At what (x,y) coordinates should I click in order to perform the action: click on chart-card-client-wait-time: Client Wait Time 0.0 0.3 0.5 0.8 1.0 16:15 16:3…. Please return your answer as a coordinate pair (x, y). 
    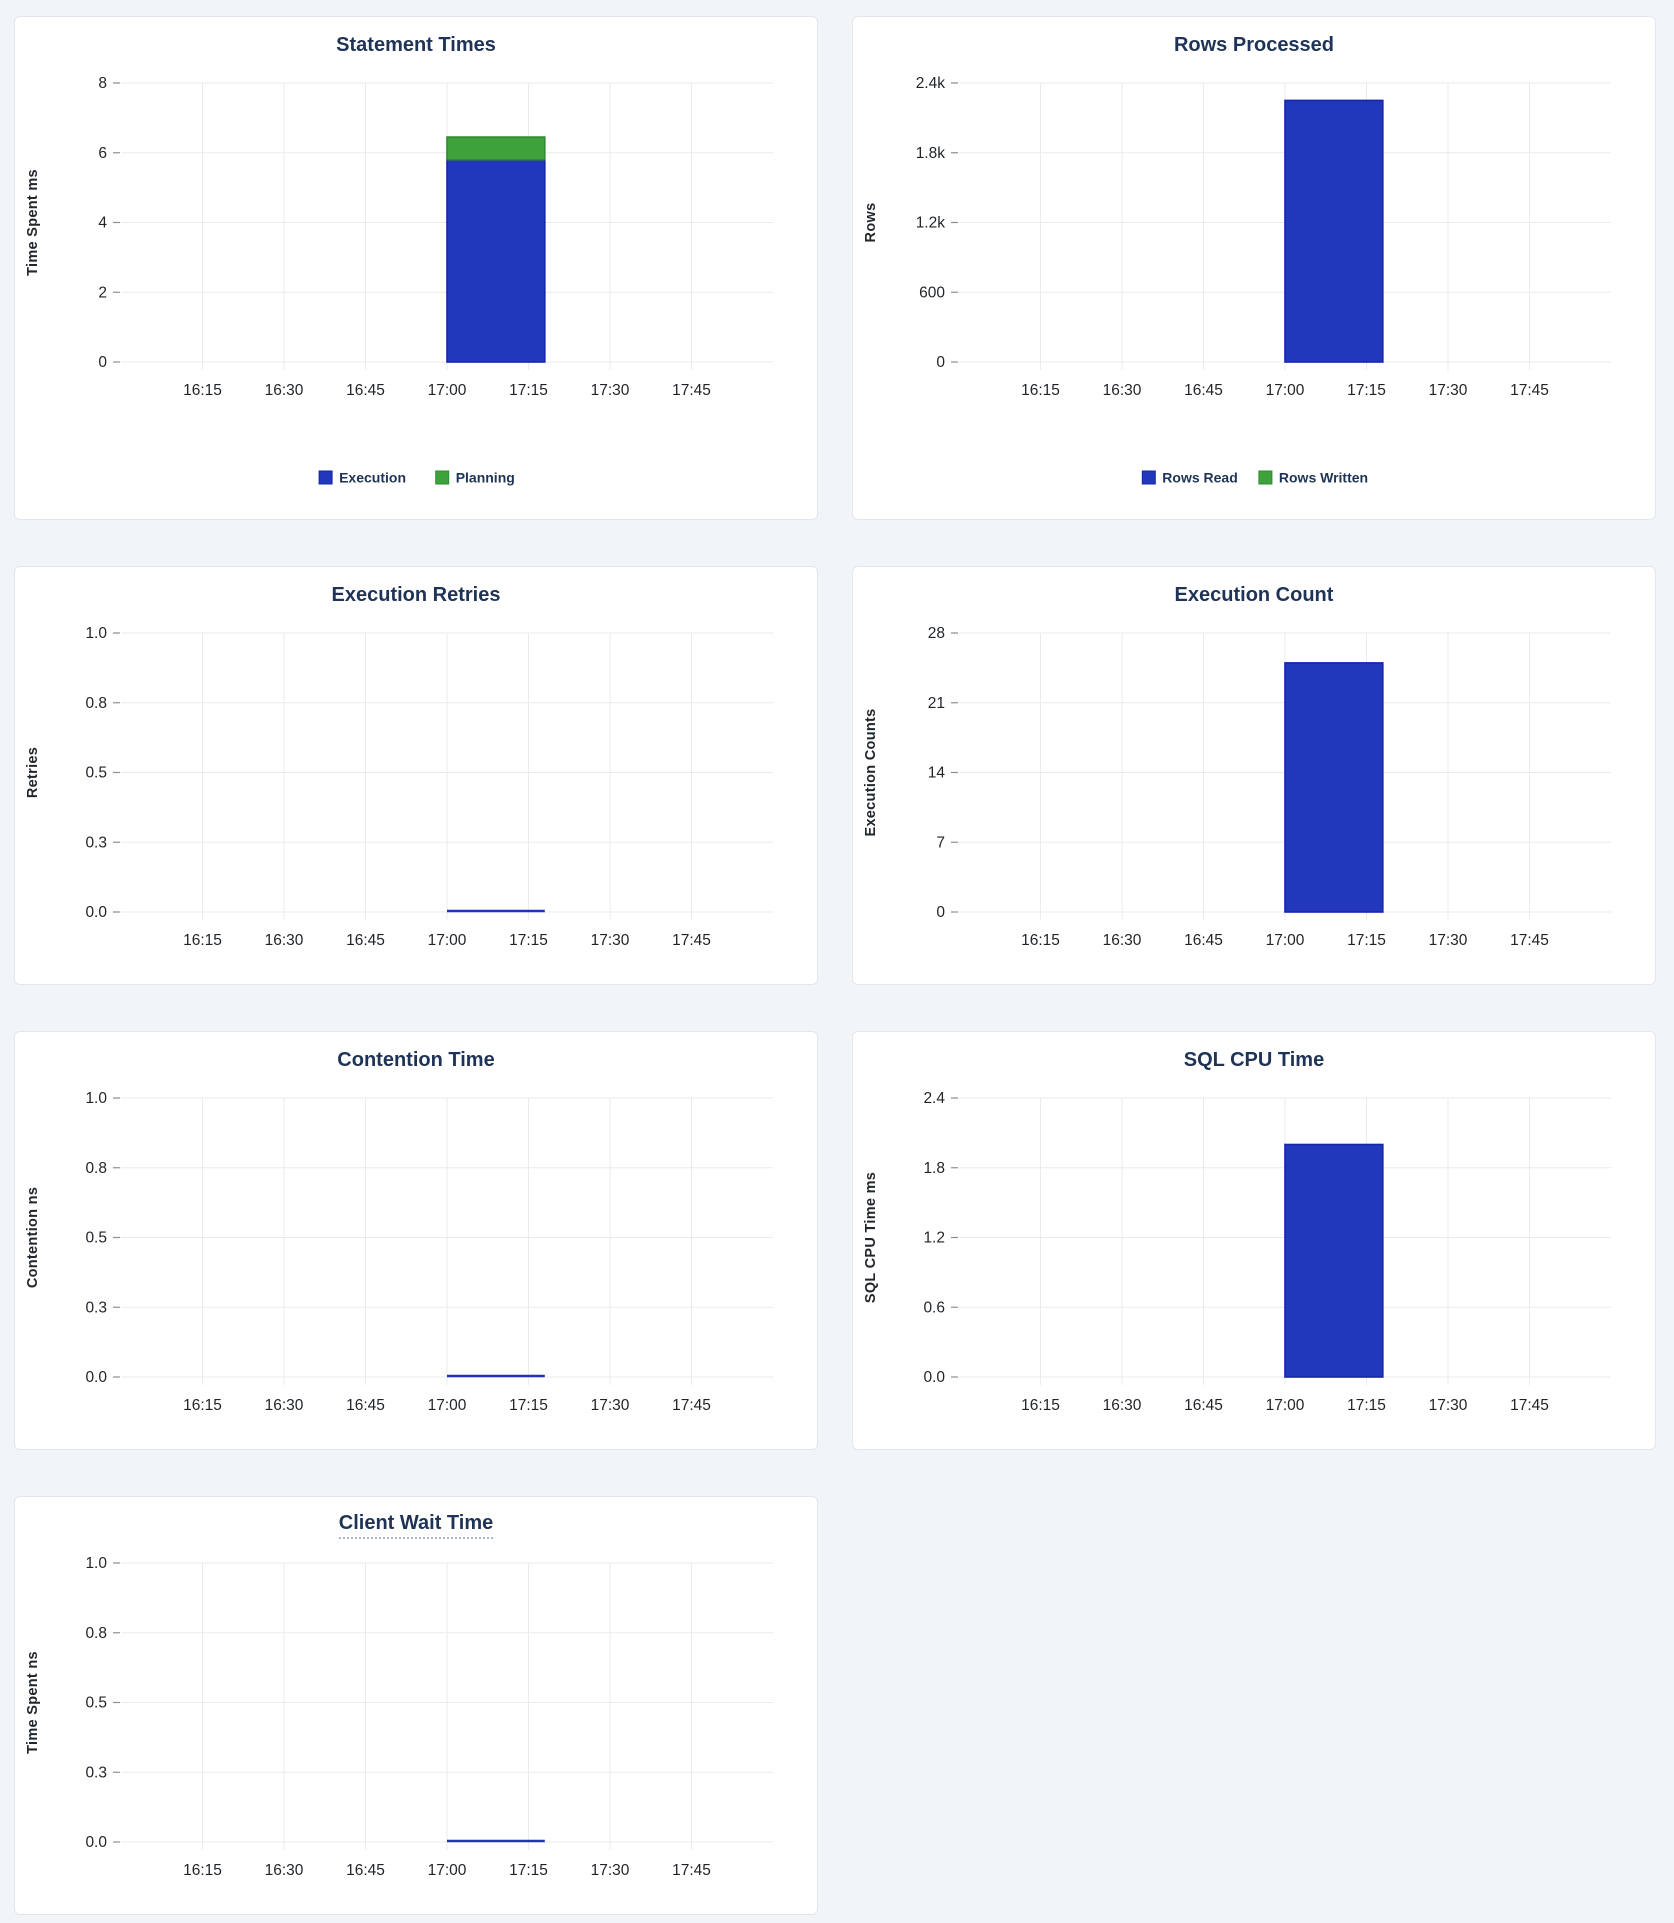
    Looking at the image, I should click on (416, 1705).